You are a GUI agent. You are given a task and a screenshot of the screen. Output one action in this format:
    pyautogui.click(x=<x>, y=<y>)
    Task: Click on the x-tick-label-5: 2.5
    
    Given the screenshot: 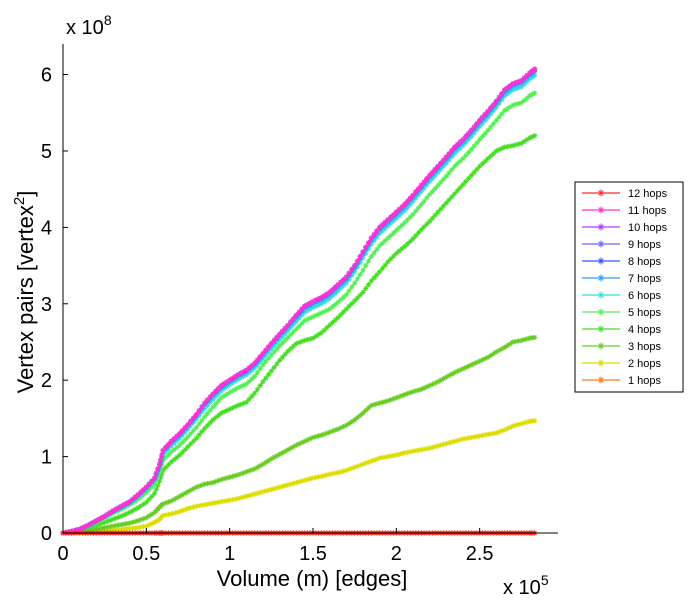 What is the action you would take?
    pyautogui.click(x=480, y=554)
    